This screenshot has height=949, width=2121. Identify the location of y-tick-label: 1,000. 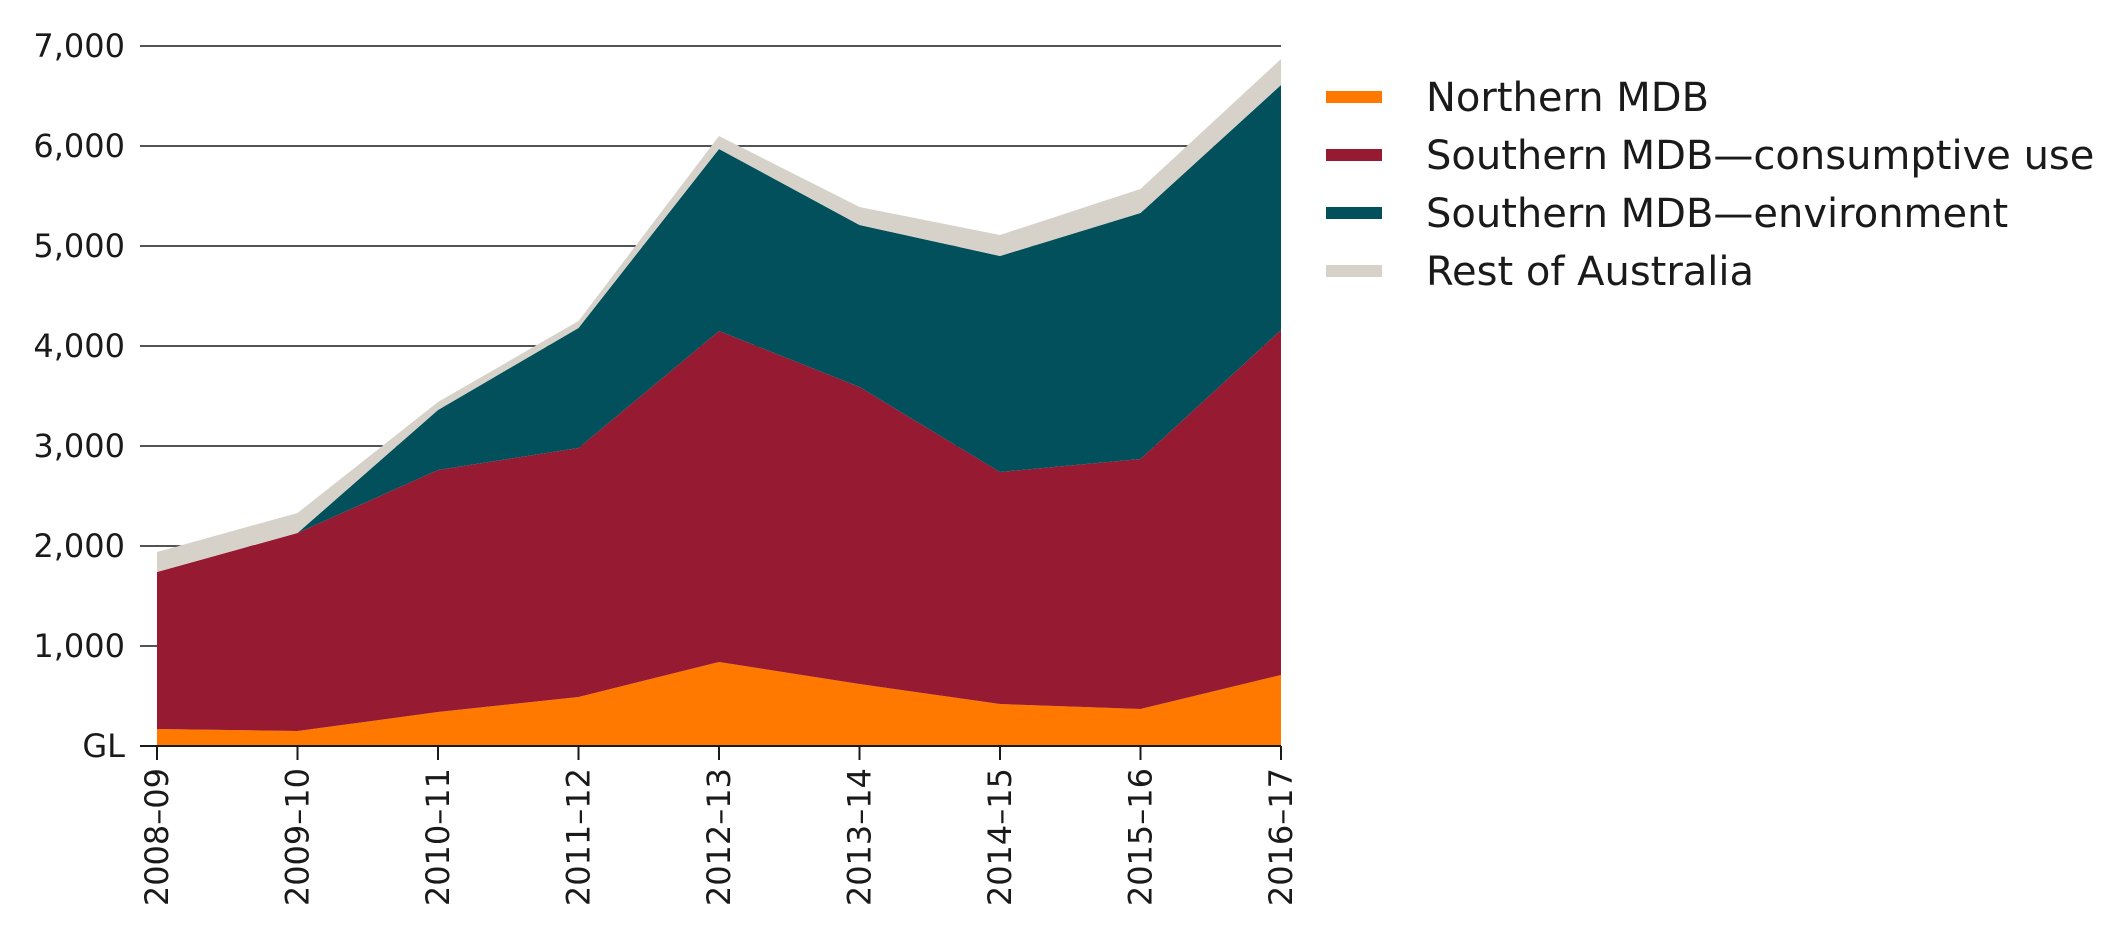
(79, 646).